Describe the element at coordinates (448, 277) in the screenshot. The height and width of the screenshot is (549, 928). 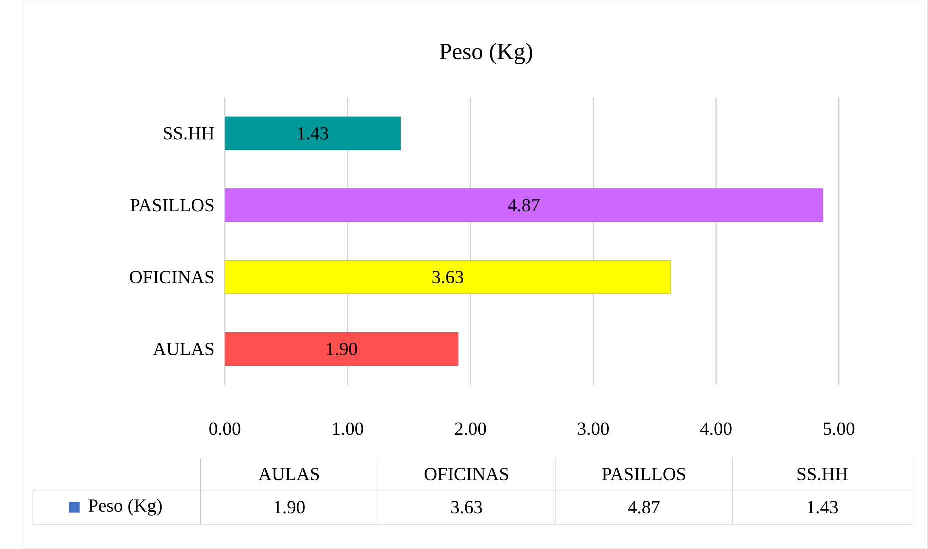
I see `data-label: 3.63` at that location.